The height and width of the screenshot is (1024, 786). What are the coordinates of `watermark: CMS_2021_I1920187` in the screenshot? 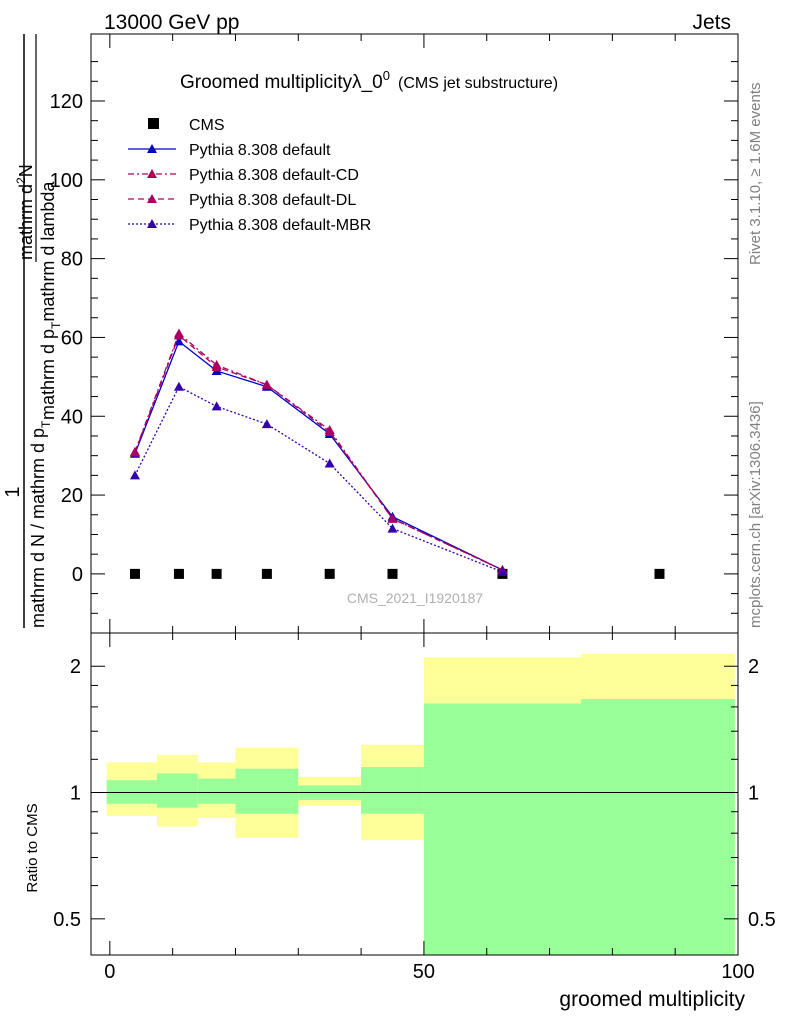 It's located at (415, 598).